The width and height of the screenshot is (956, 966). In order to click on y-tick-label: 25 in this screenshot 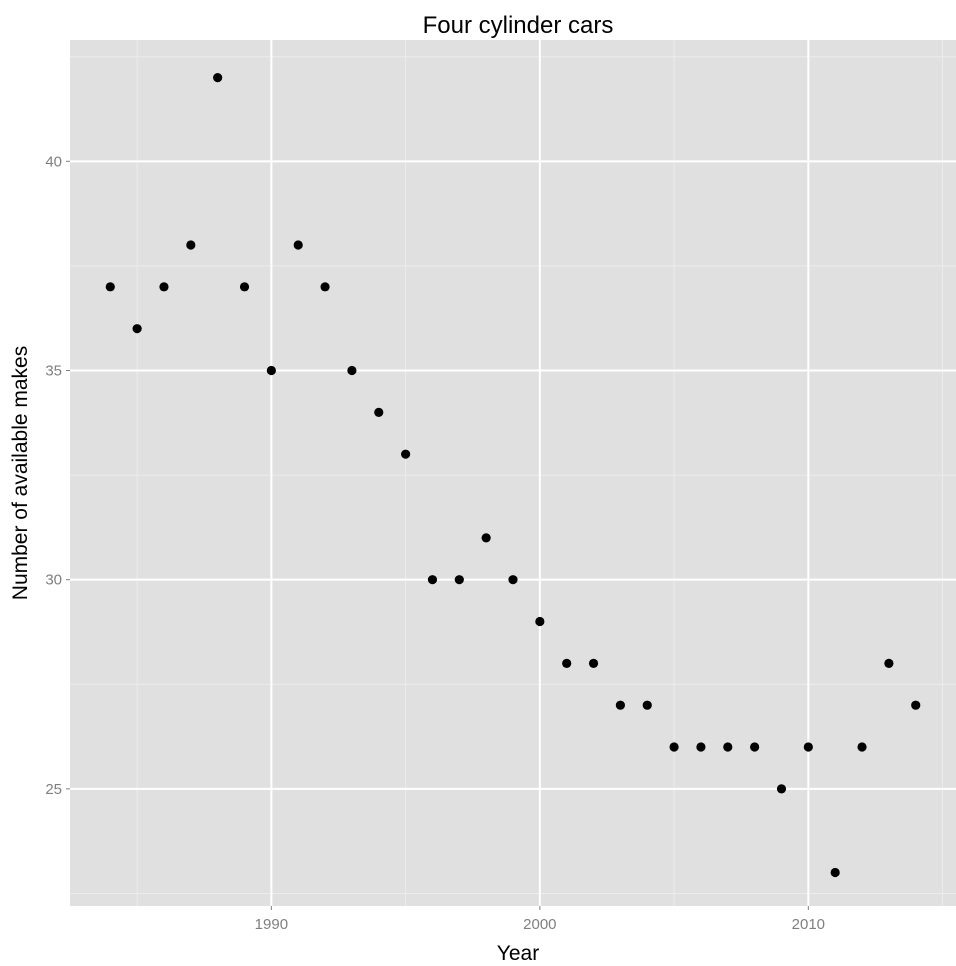, I will do `click(53, 789)`.